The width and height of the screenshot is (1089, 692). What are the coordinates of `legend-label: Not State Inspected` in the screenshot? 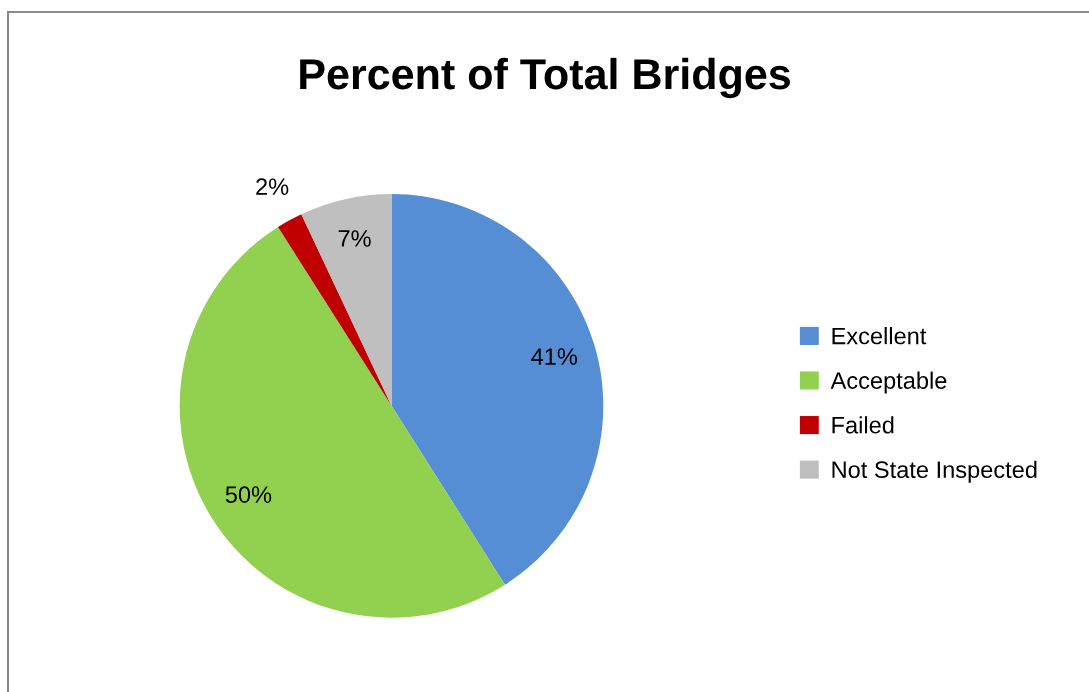 It's located at (934, 471).